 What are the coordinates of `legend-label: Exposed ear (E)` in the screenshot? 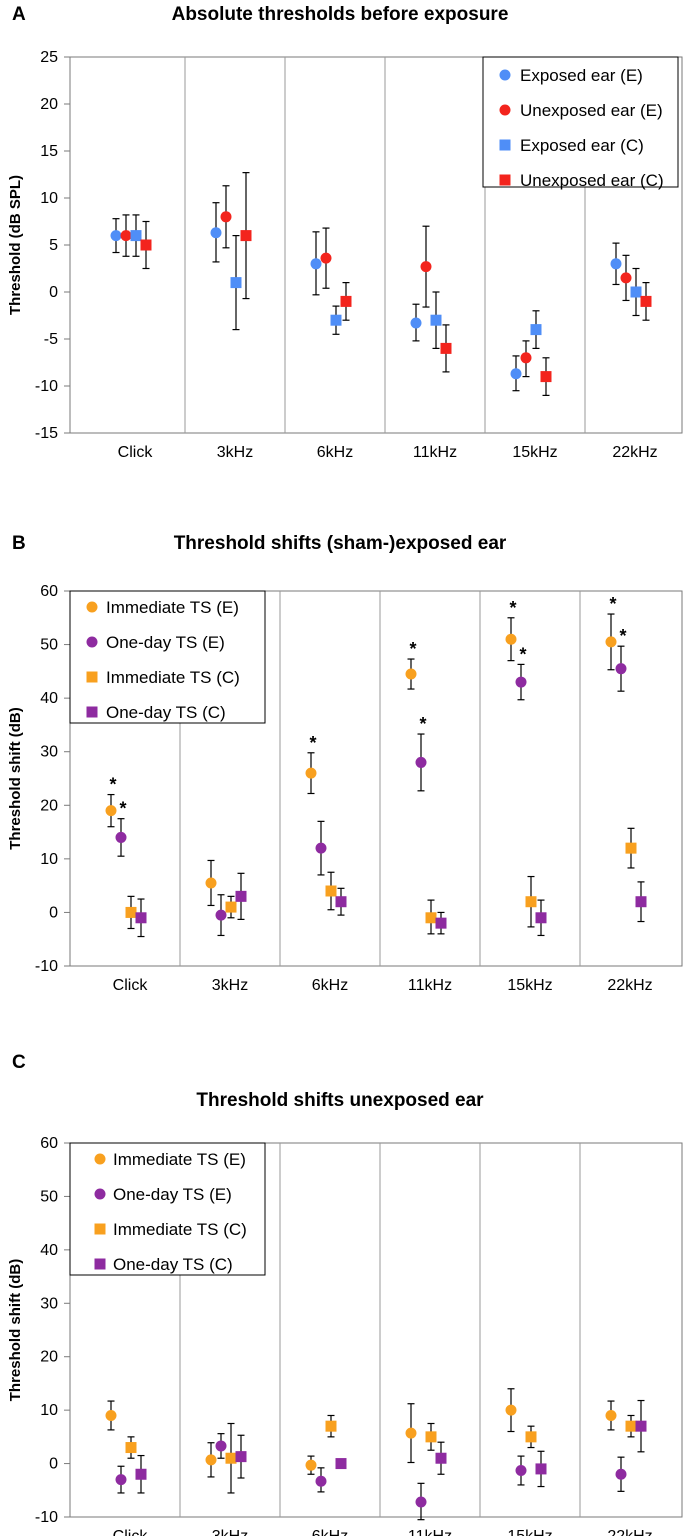 It's located at (581, 75).